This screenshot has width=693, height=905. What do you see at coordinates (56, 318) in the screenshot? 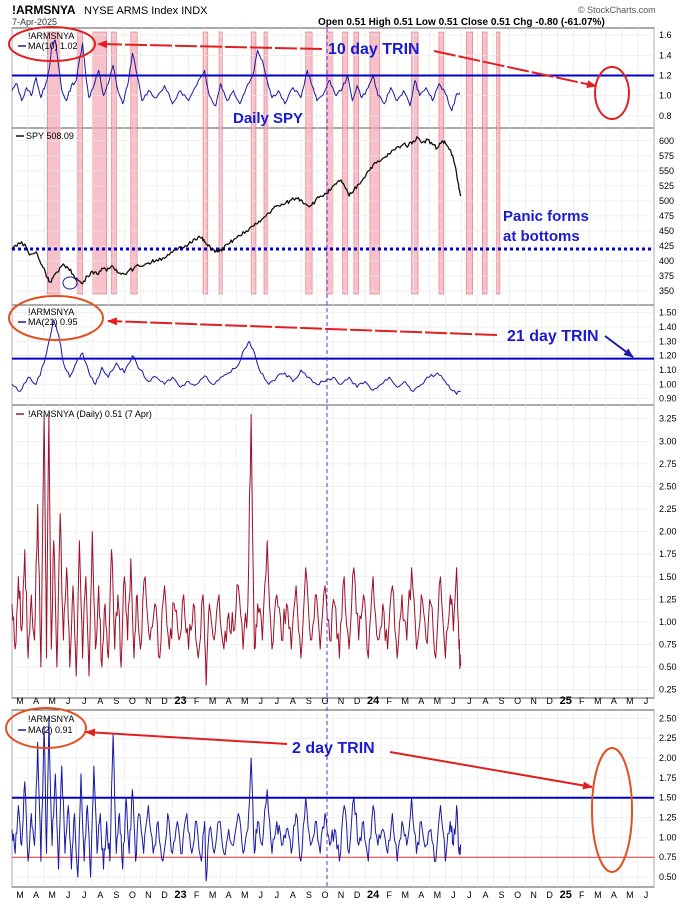
I see `ellipse-trin21-legend` at bounding box center [56, 318].